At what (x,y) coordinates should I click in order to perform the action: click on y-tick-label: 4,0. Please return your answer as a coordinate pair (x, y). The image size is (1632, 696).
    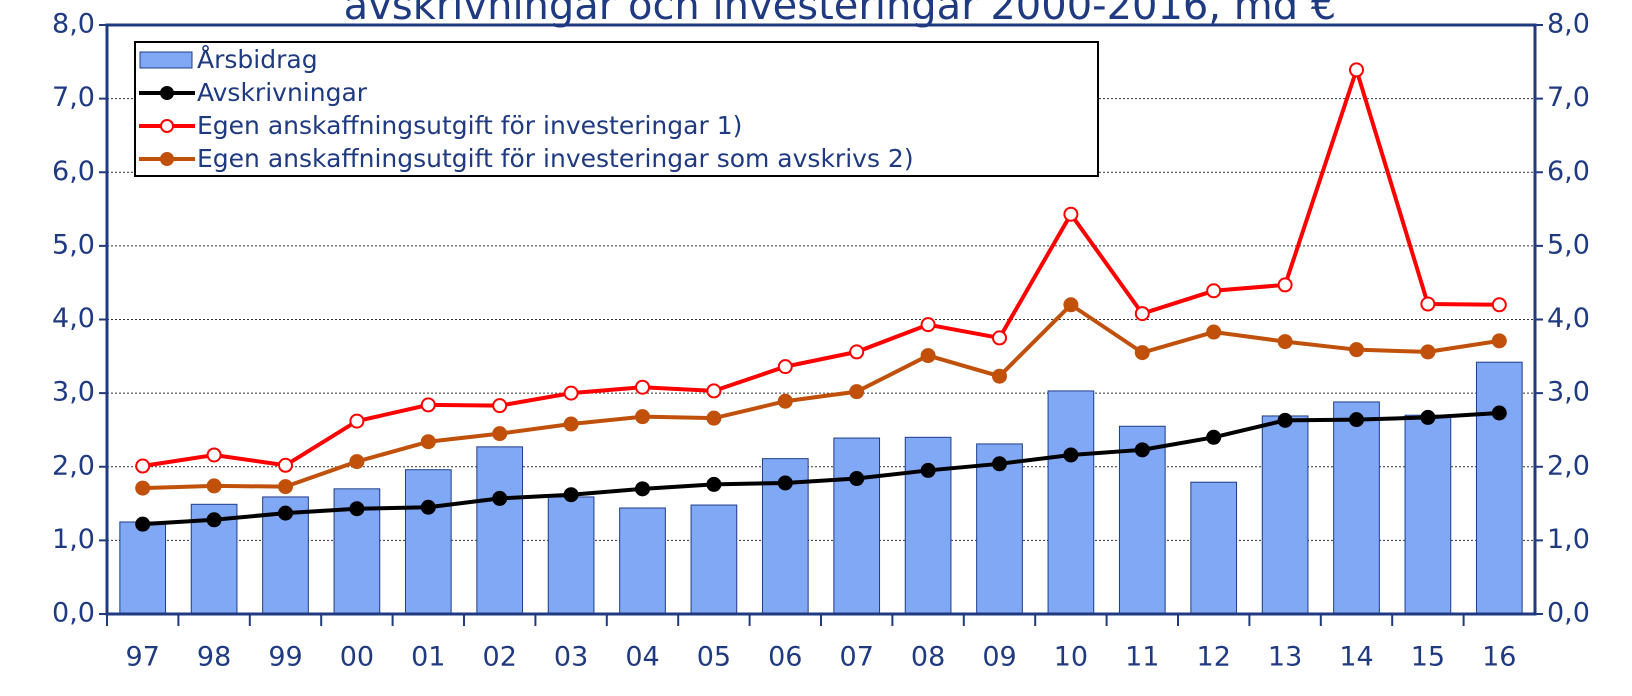
    Looking at the image, I should click on (73, 318).